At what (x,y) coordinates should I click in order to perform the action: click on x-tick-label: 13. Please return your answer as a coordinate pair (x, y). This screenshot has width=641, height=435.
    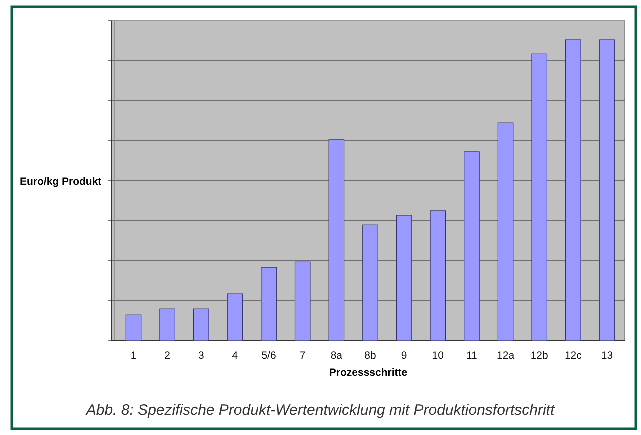
    Looking at the image, I should click on (607, 356).